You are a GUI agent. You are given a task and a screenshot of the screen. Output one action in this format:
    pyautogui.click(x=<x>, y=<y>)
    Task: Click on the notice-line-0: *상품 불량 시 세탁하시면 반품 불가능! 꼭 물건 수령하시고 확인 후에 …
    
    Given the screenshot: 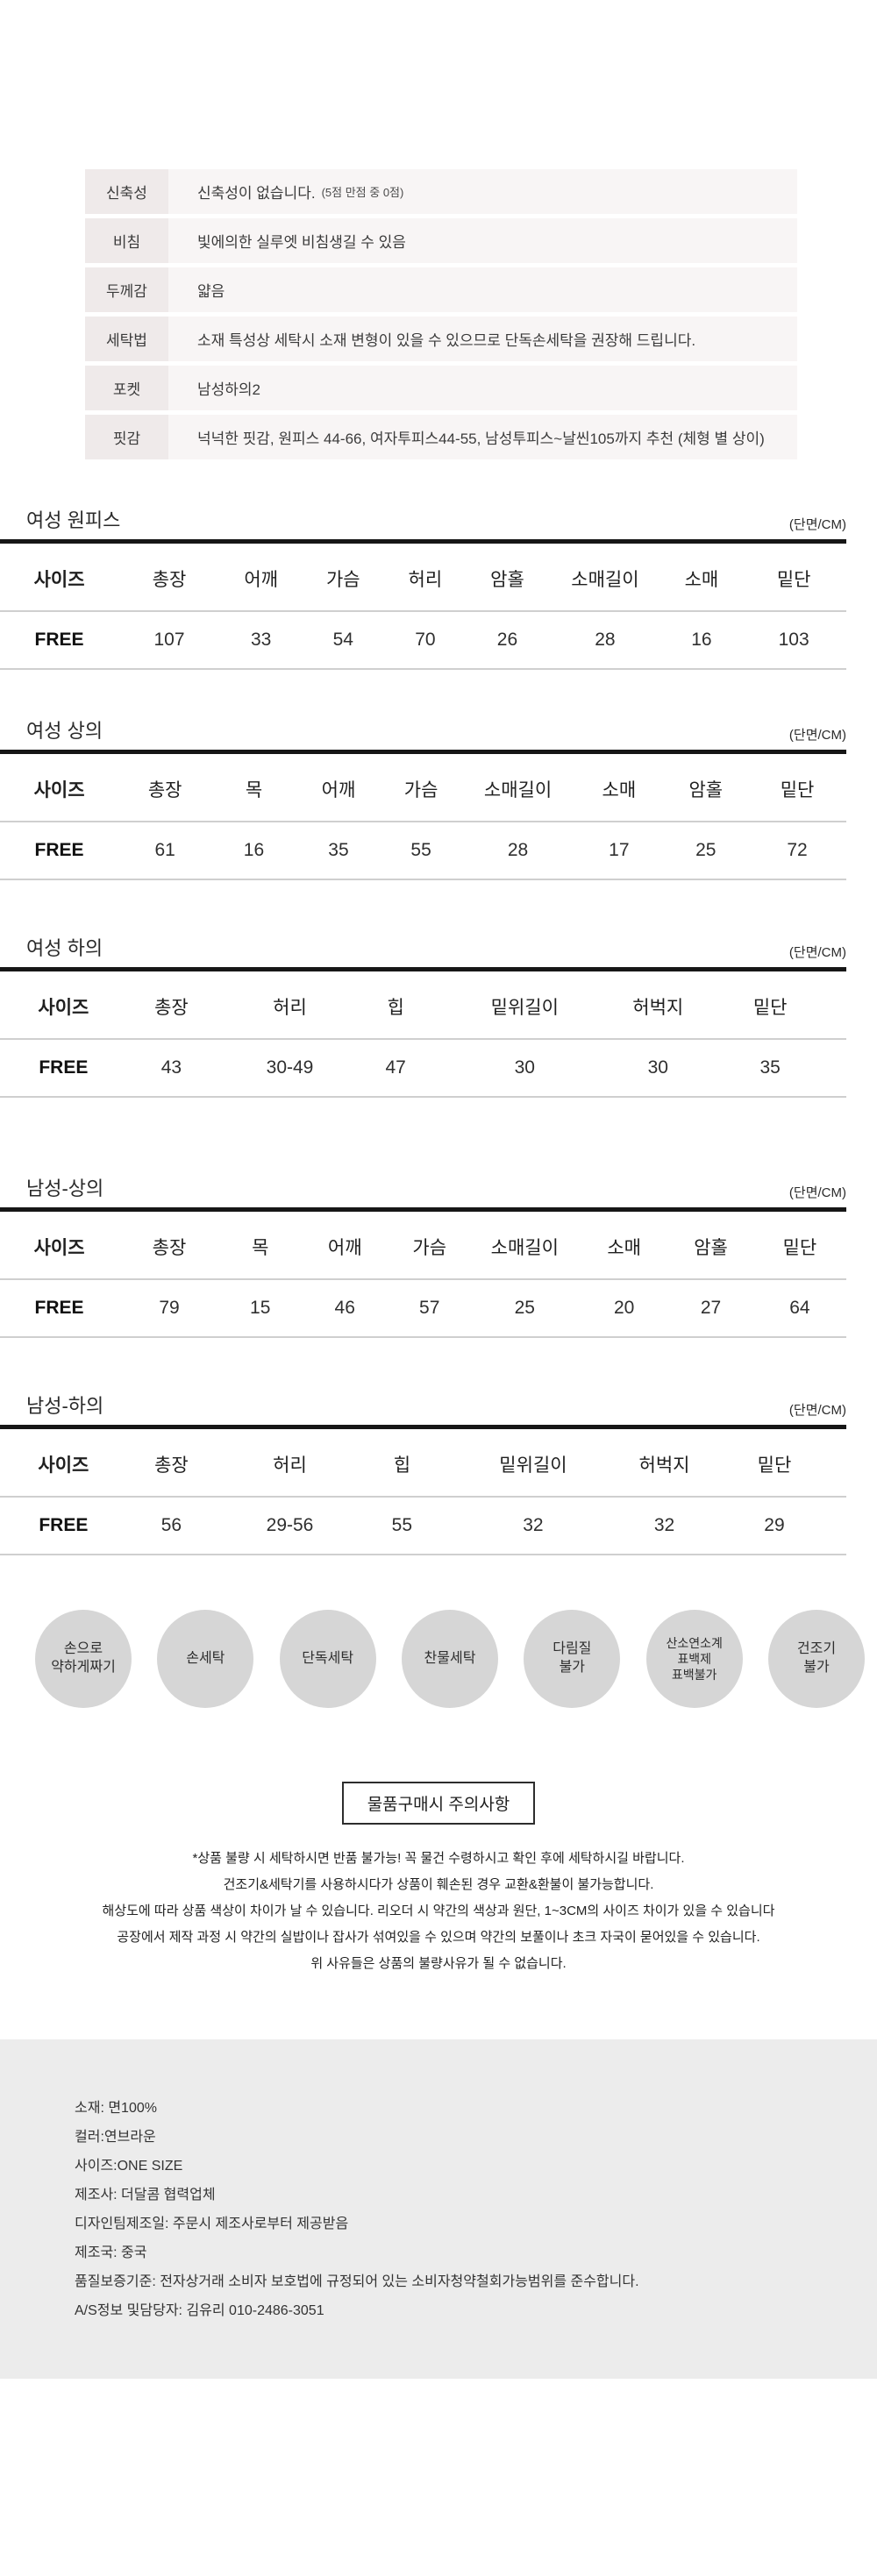 What is the action you would take?
    pyautogui.click(x=438, y=1858)
    